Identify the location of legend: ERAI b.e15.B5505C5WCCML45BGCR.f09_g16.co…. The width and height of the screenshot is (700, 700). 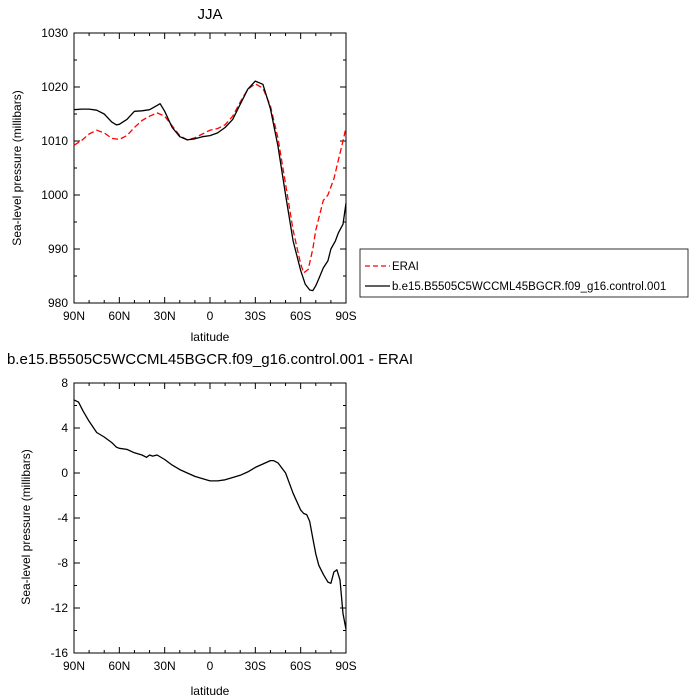
(524, 273).